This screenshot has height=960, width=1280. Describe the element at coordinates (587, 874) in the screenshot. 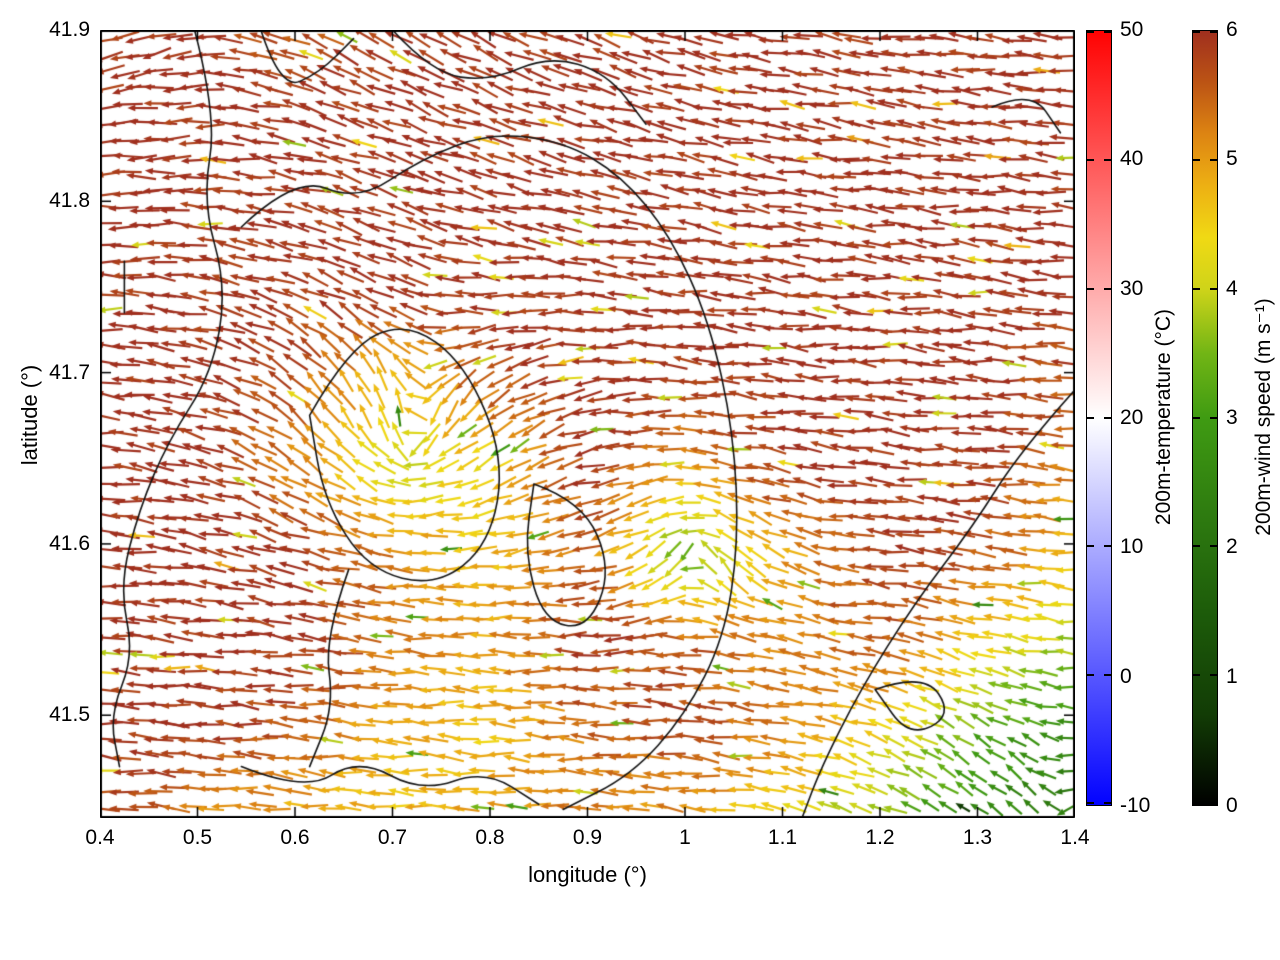

I see `x-axis-title: longitude (°)` at that location.